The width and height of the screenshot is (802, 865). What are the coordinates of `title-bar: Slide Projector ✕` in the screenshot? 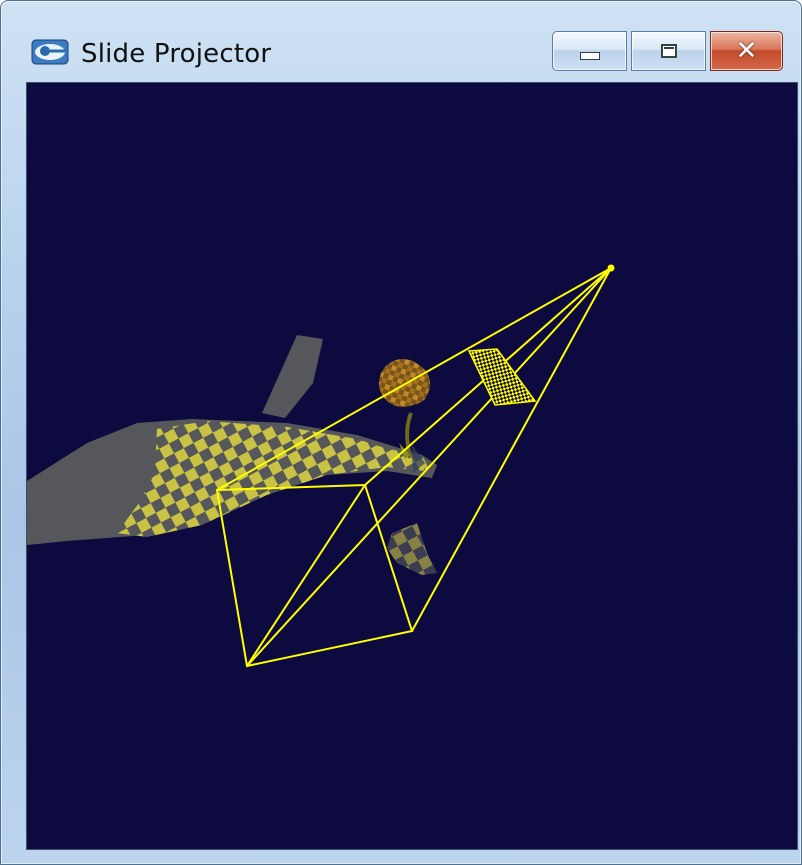 It's located at (401, 41).